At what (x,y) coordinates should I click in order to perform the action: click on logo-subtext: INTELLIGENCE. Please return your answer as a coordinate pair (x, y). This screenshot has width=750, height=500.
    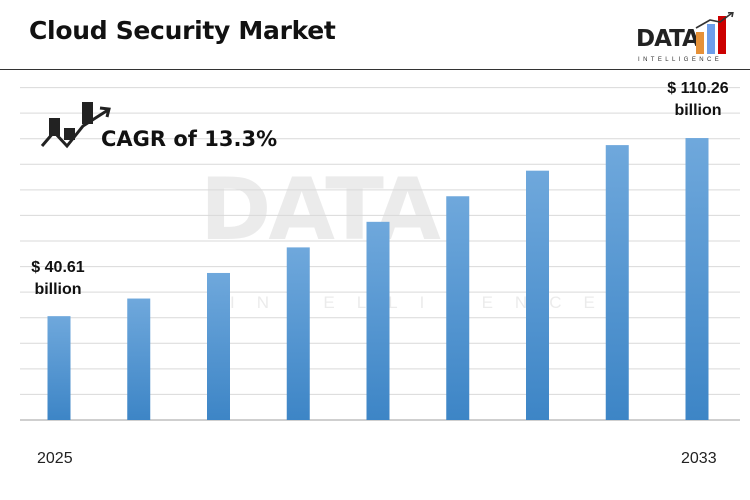
    Looking at the image, I should click on (680, 60).